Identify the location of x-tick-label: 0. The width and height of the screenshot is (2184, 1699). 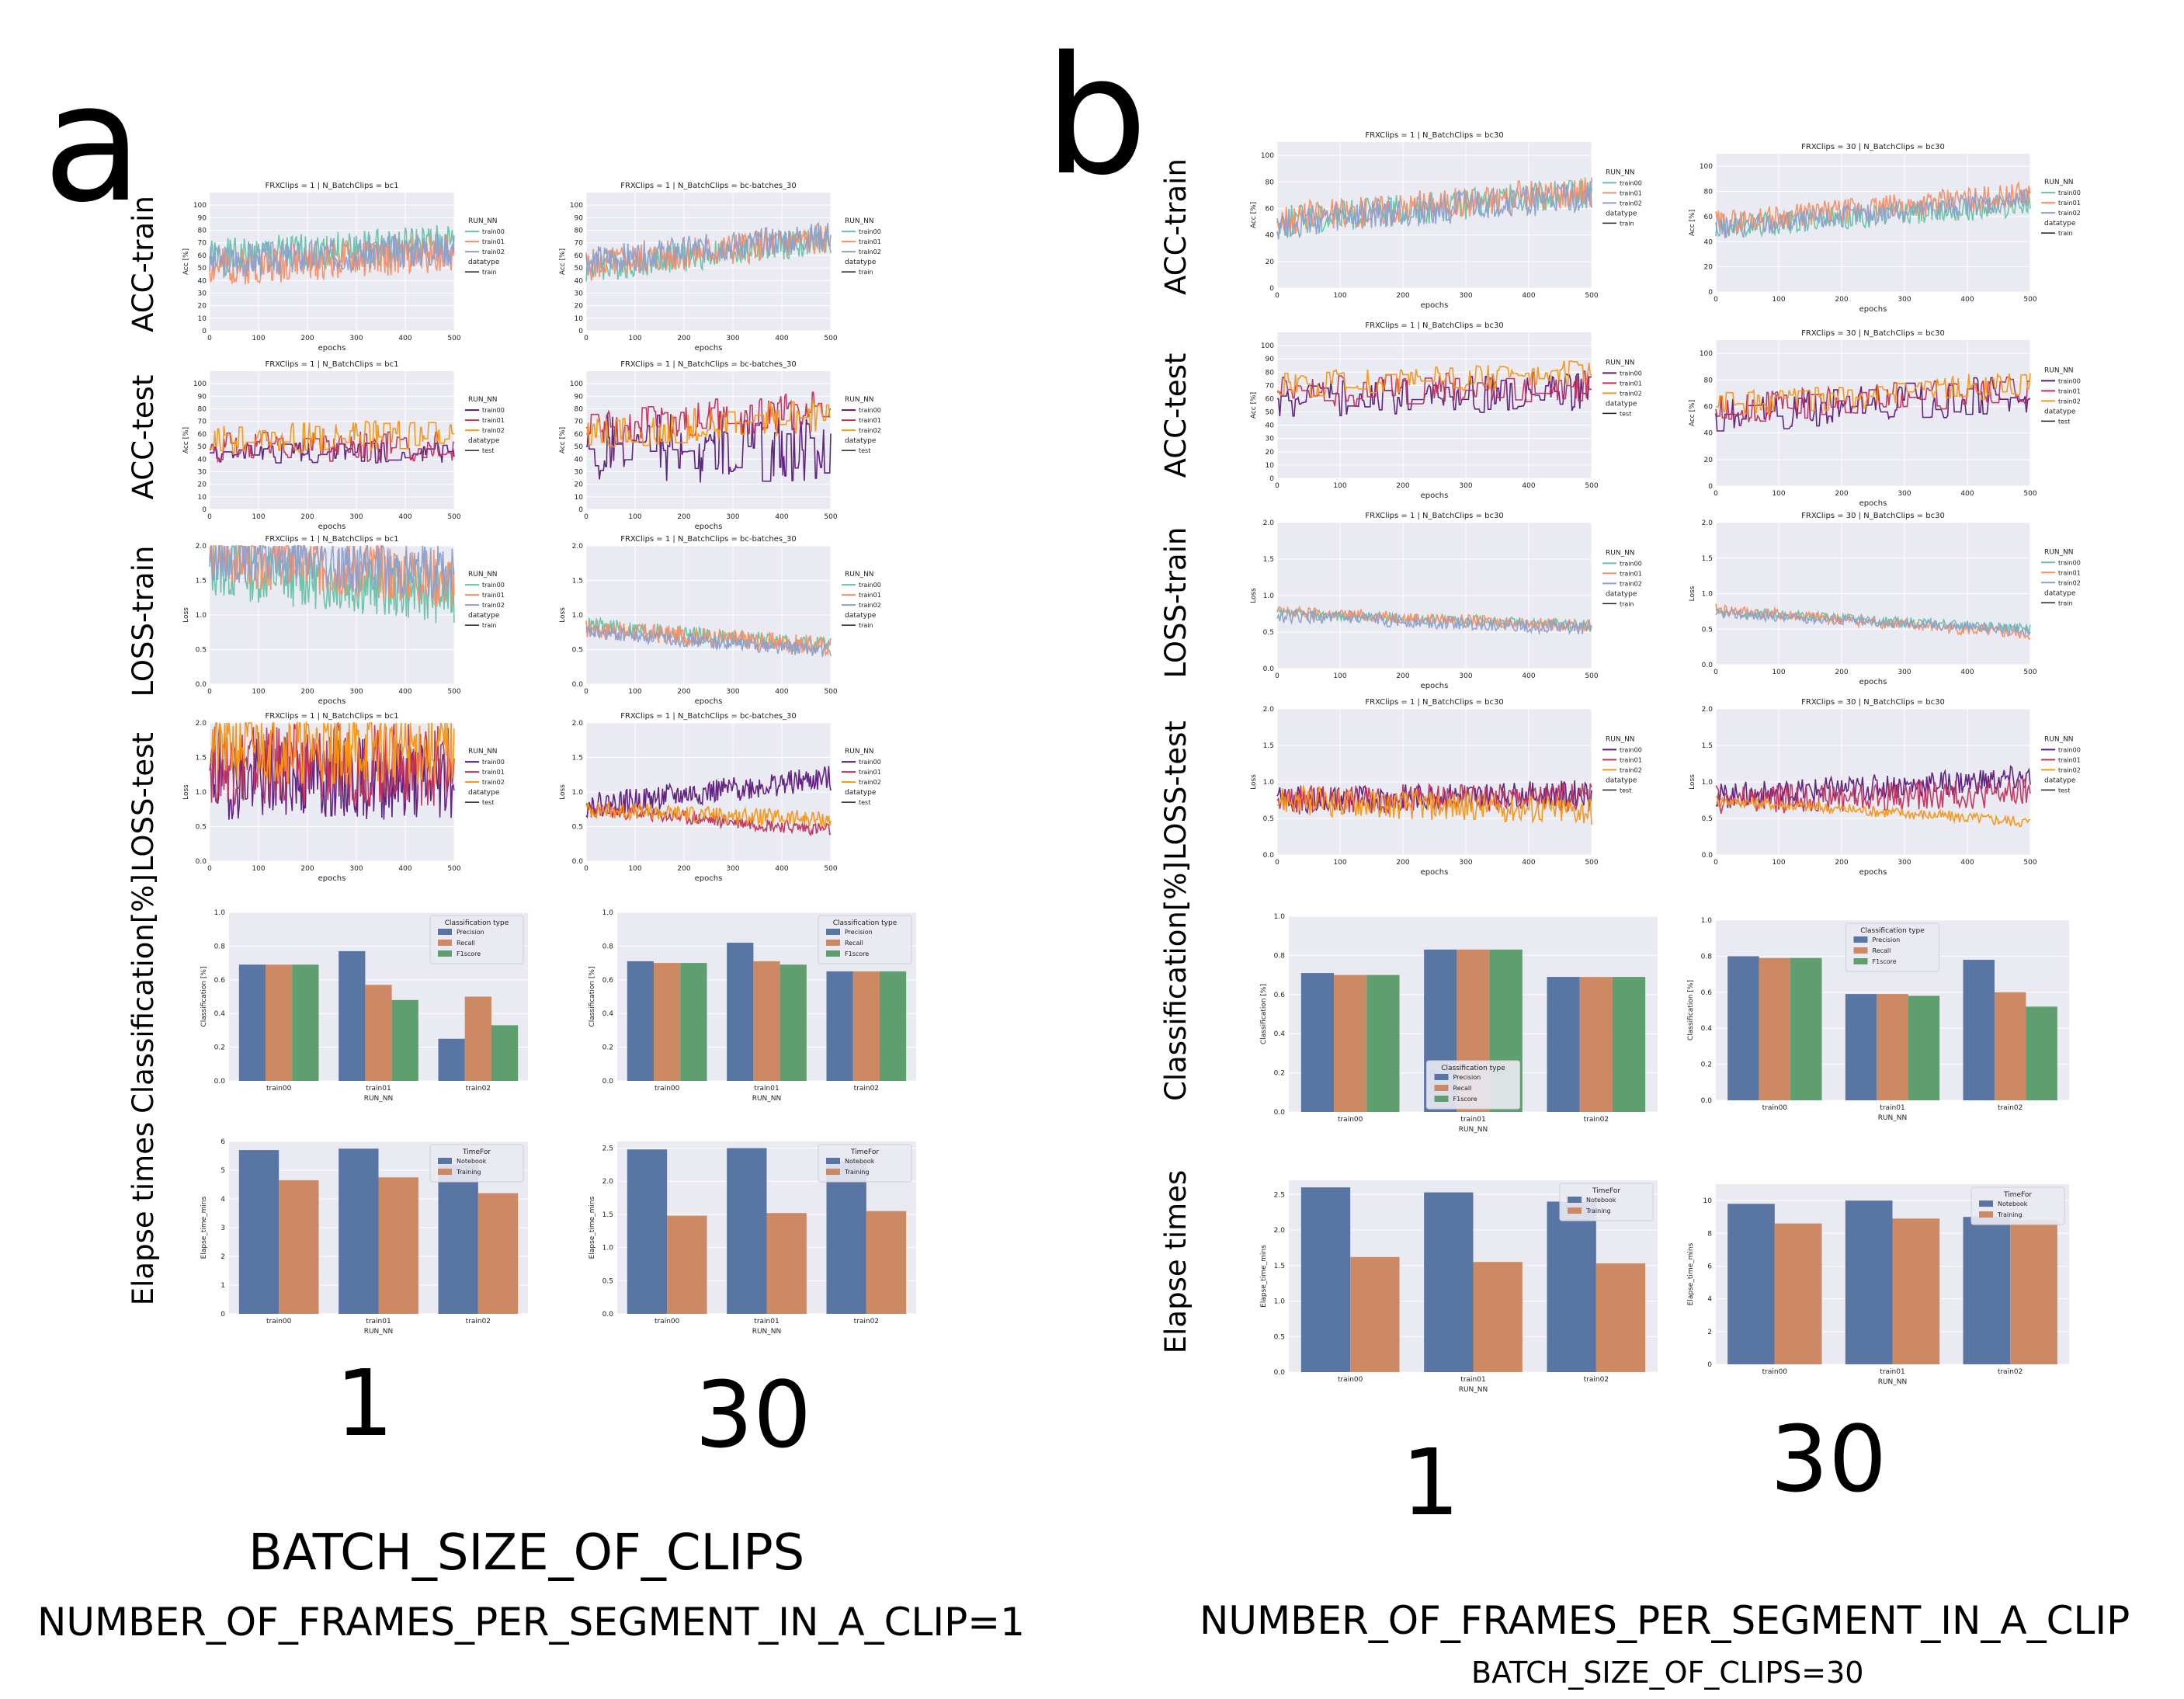
(1716, 494).